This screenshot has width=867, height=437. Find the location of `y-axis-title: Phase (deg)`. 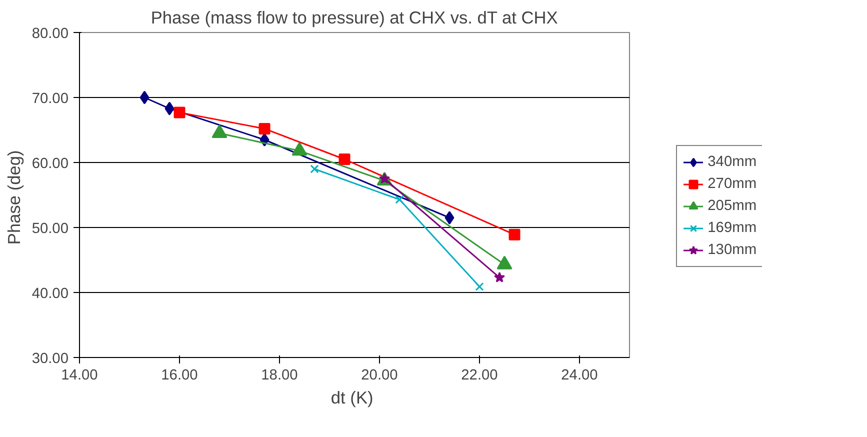

y-axis-title: Phase (deg) is located at coordinates (14, 197).